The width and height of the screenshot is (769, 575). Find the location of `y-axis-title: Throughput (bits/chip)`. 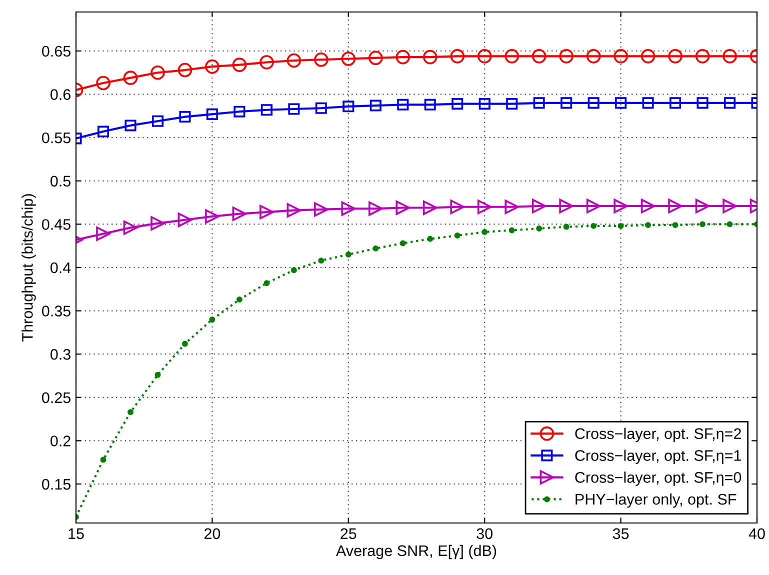

y-axis-title: Throughput (bits/chip) is located at coordinates (29, 268).